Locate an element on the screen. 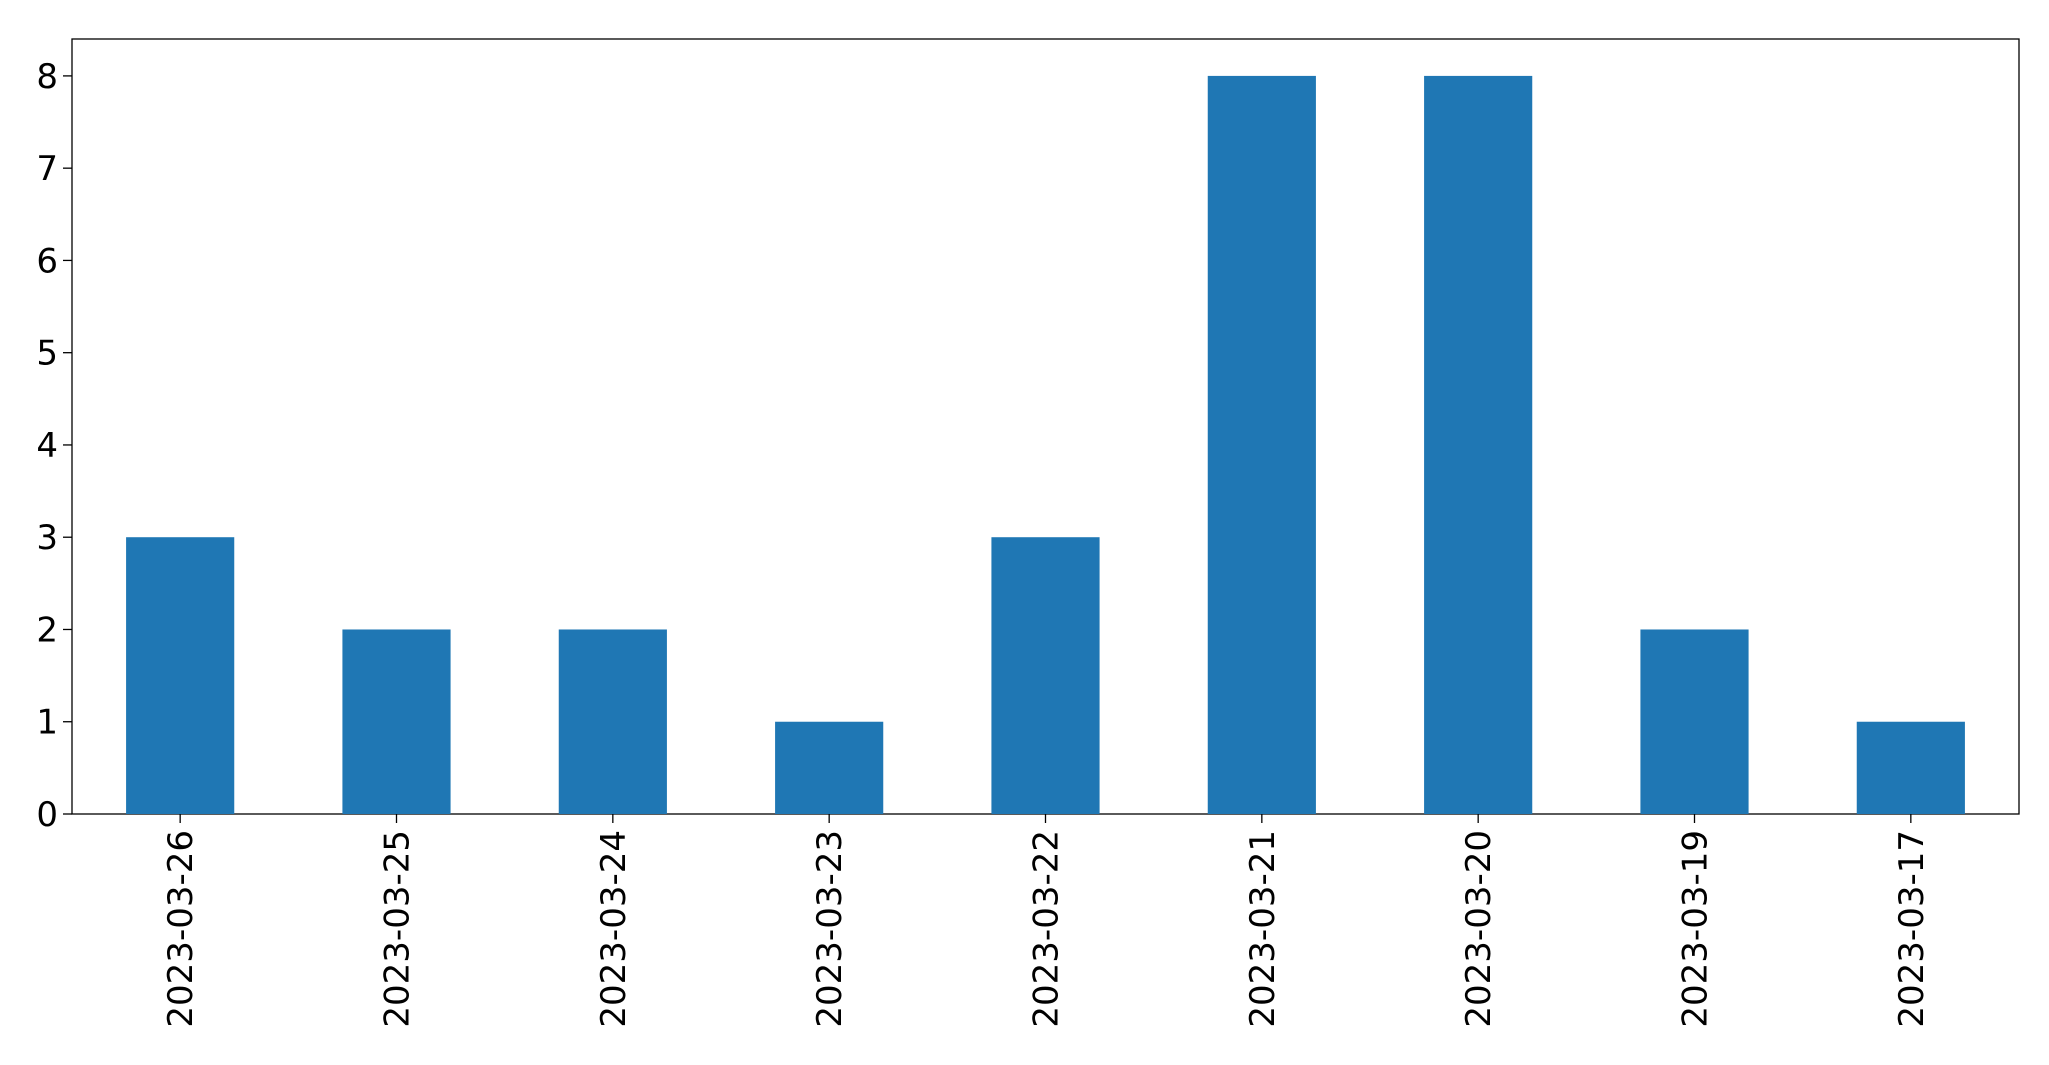 The image size is (2049, 1065). y-tick-label: 2 is located at coordinates (47, 630).